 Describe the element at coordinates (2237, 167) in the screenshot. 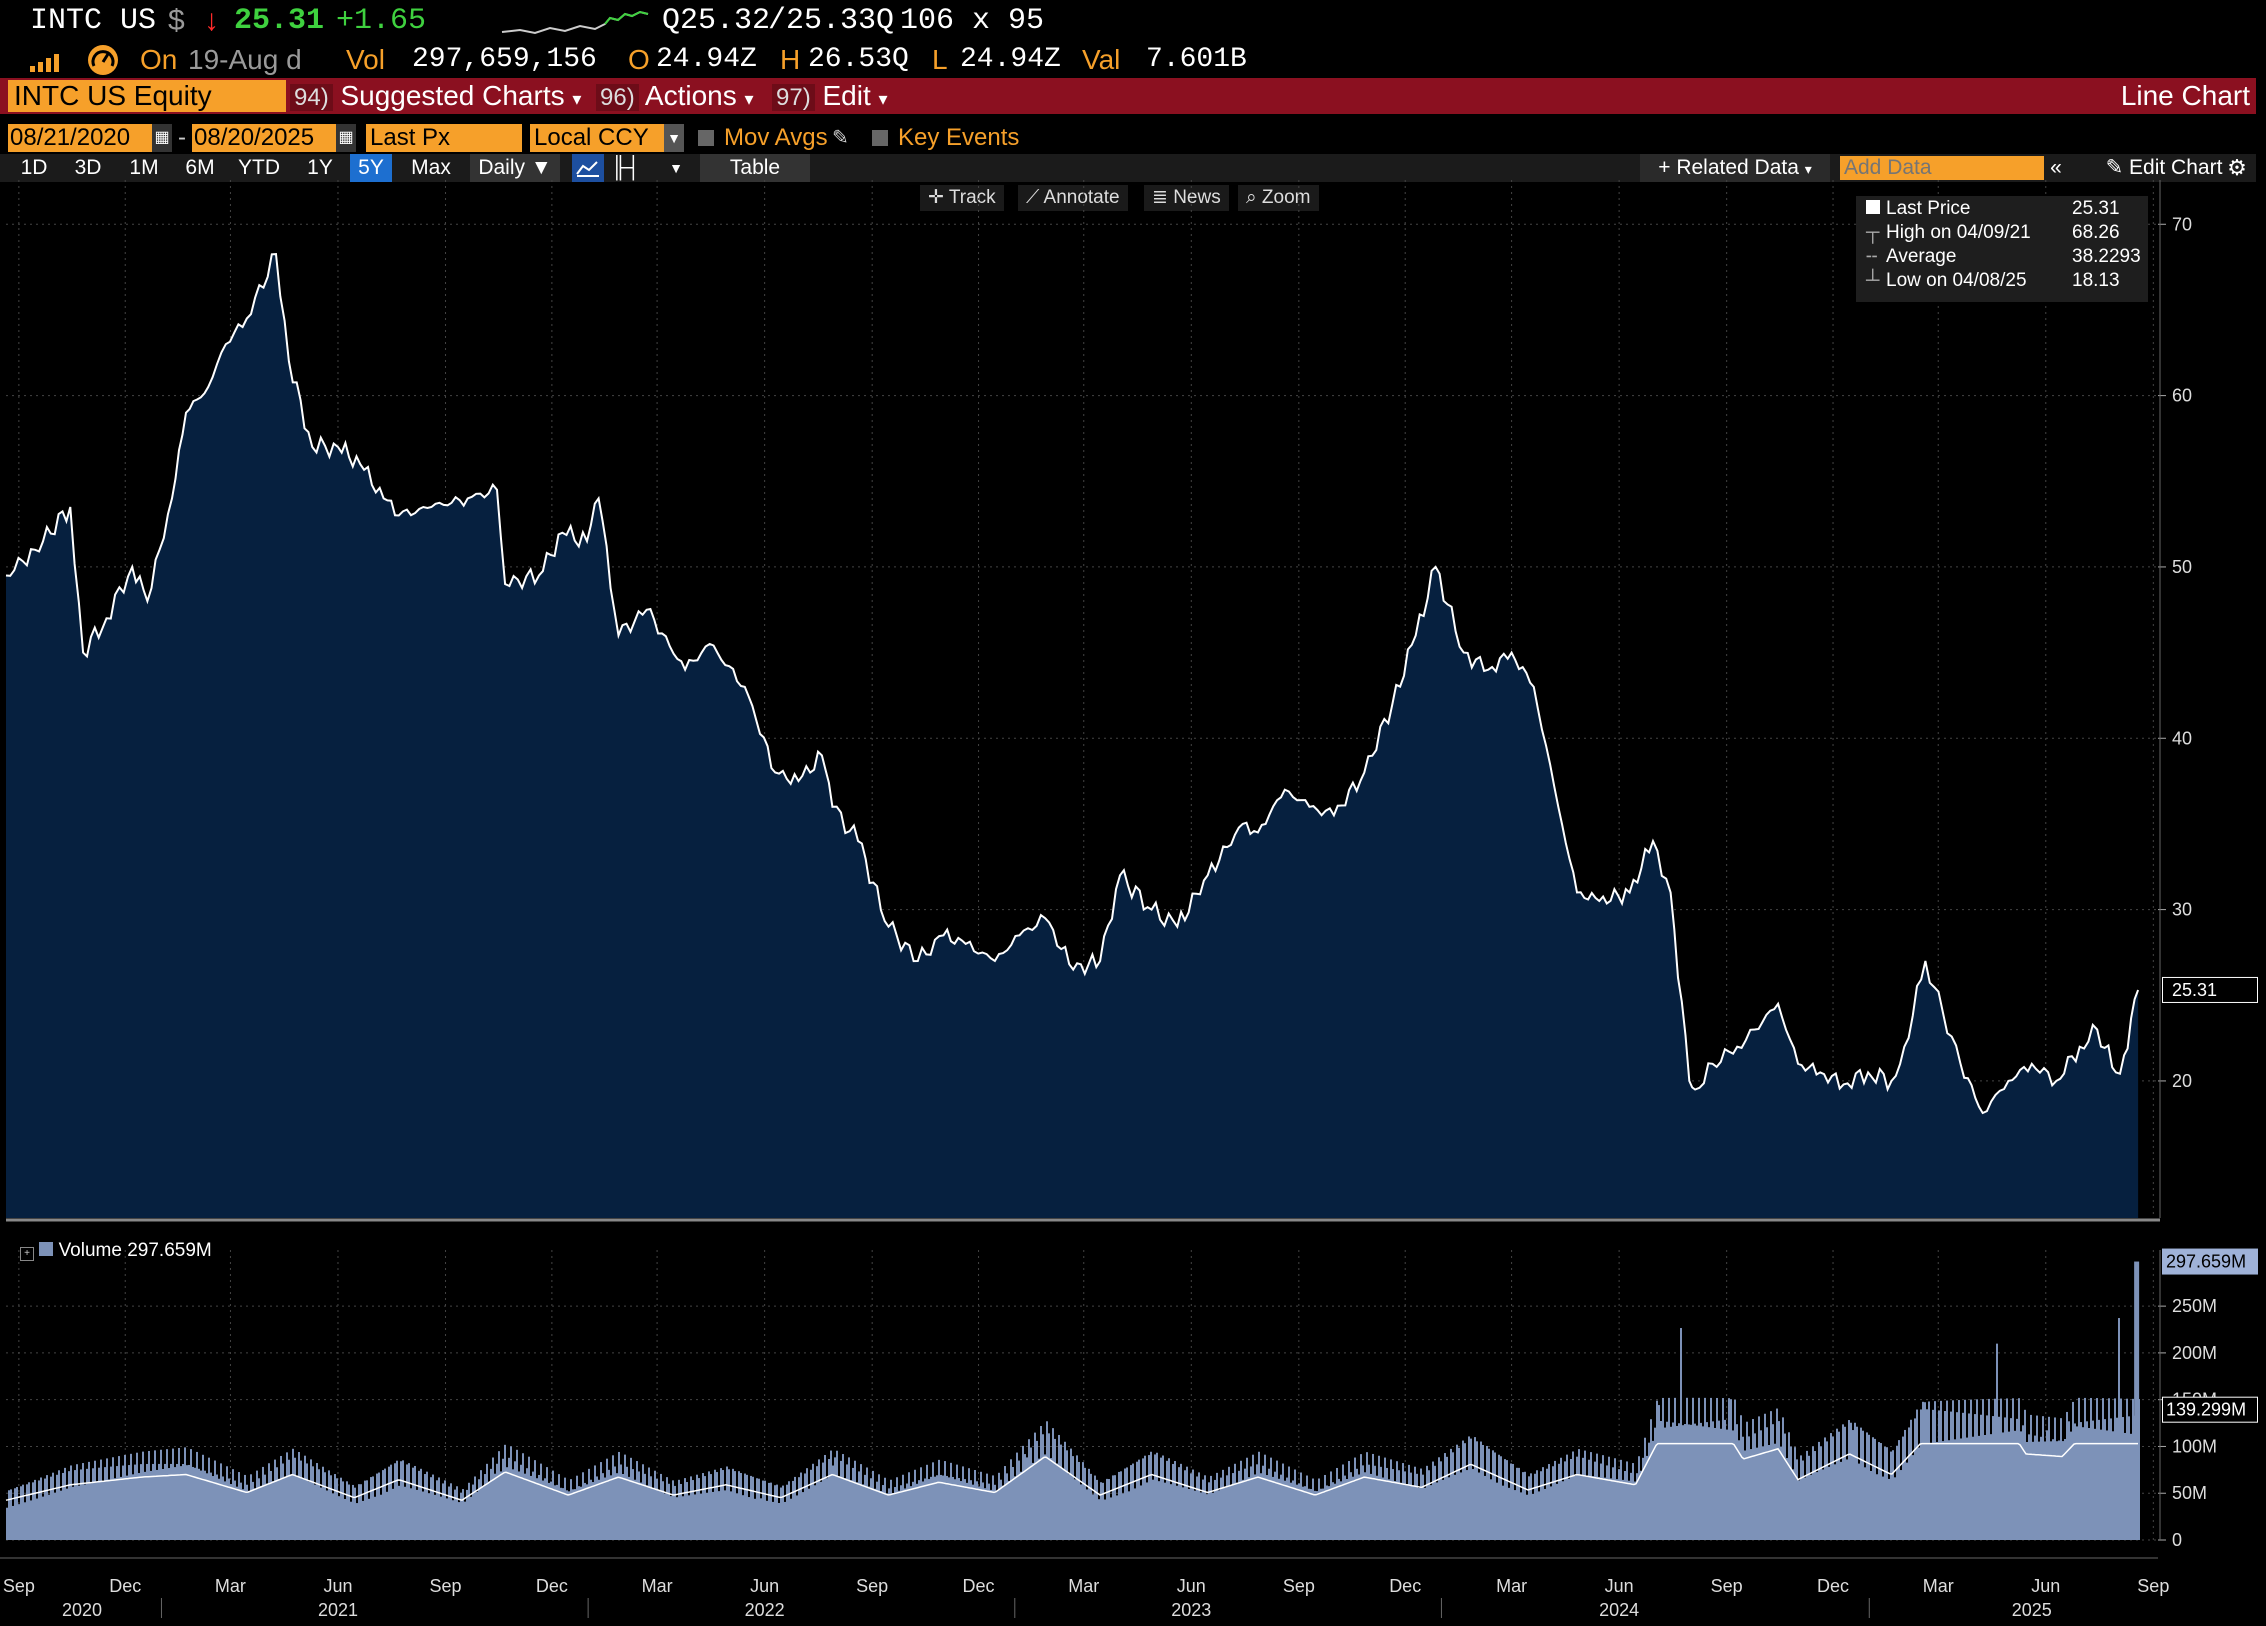

I see `gear-icon: ⚙` at that location.